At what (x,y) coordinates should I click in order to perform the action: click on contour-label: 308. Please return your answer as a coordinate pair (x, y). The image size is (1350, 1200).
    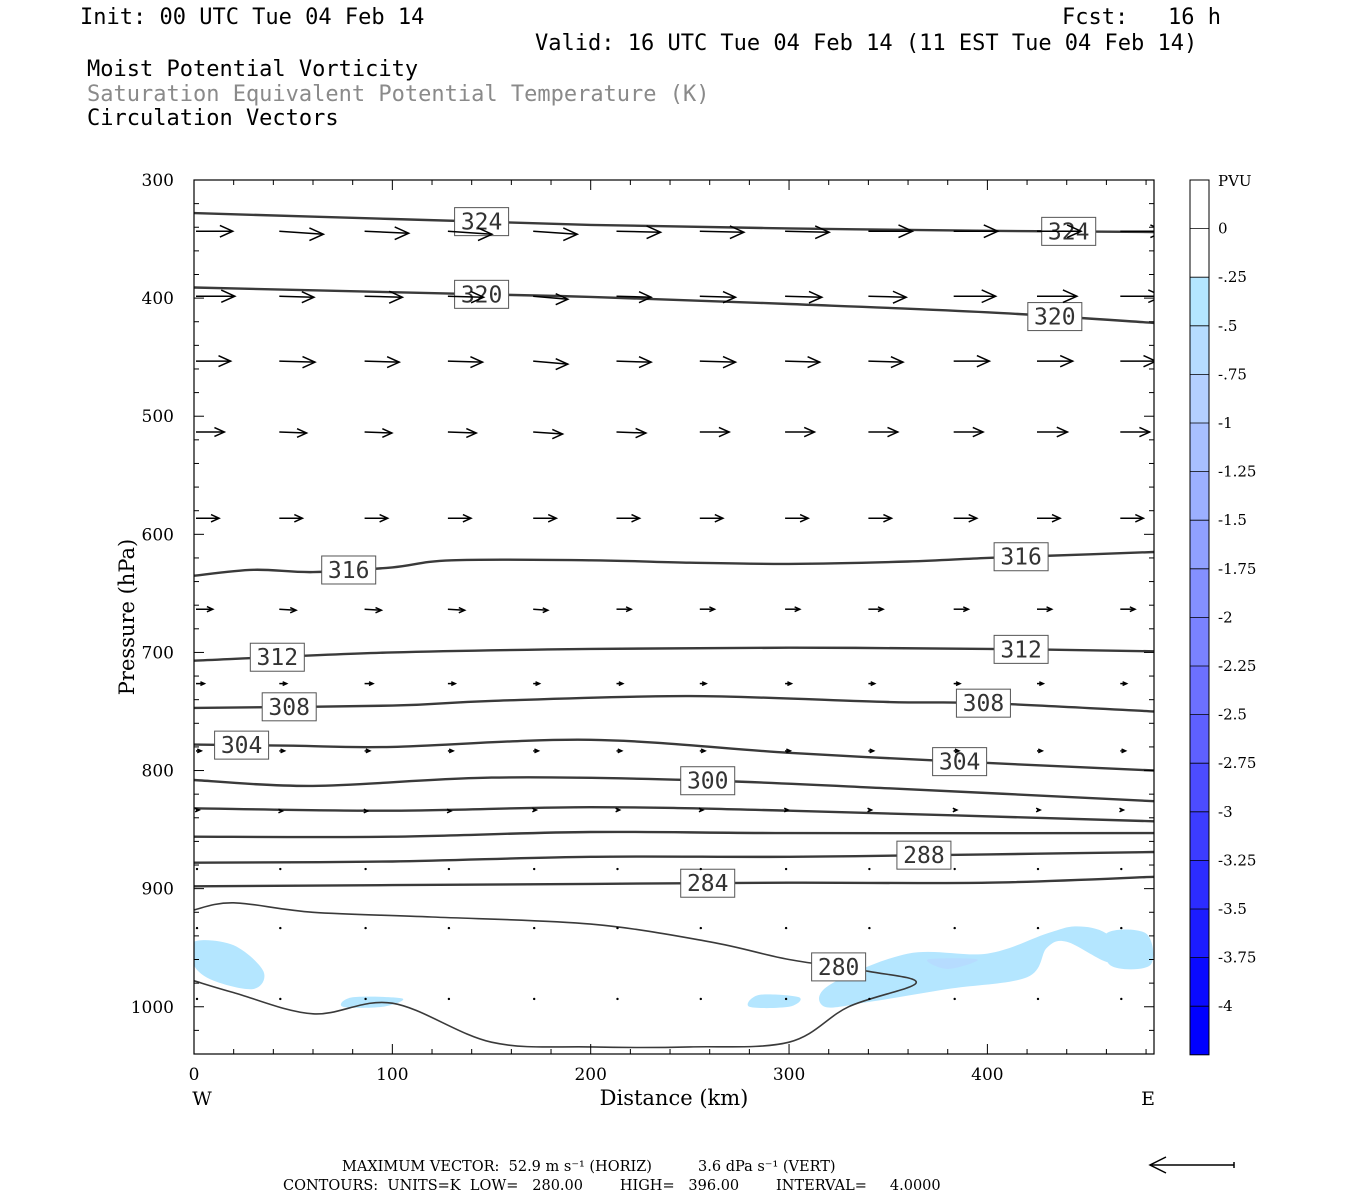
    Looking at the image, I should click on (289, 707).